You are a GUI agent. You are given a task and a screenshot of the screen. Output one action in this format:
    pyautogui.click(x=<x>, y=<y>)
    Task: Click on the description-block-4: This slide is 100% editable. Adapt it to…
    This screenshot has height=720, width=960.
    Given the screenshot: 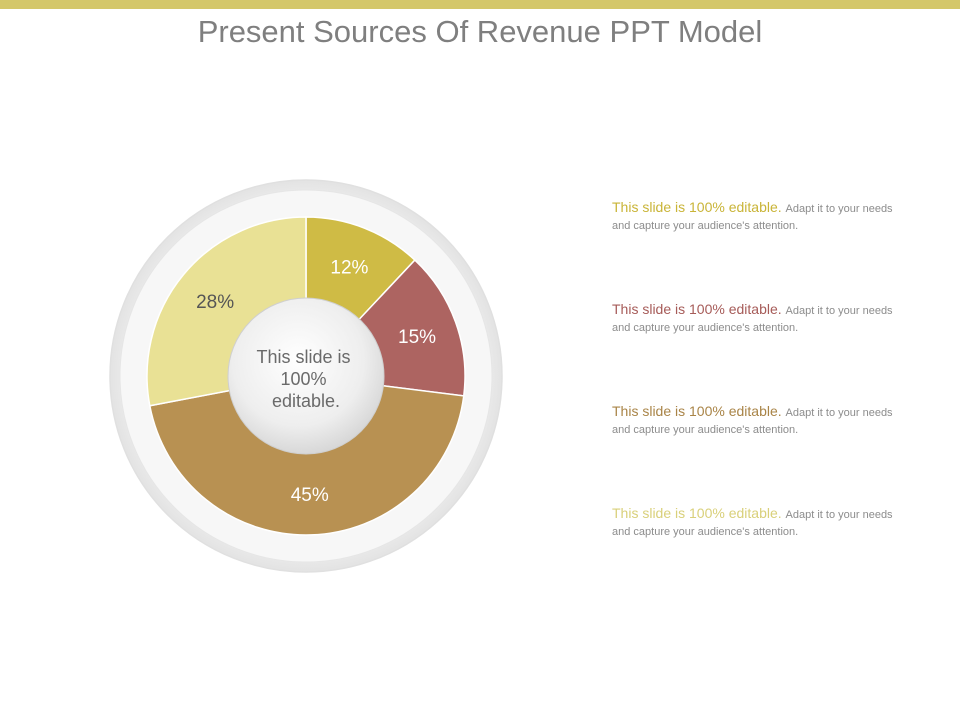 What is the action you would take?
    pyautogui.click(x=762, y=523)
    